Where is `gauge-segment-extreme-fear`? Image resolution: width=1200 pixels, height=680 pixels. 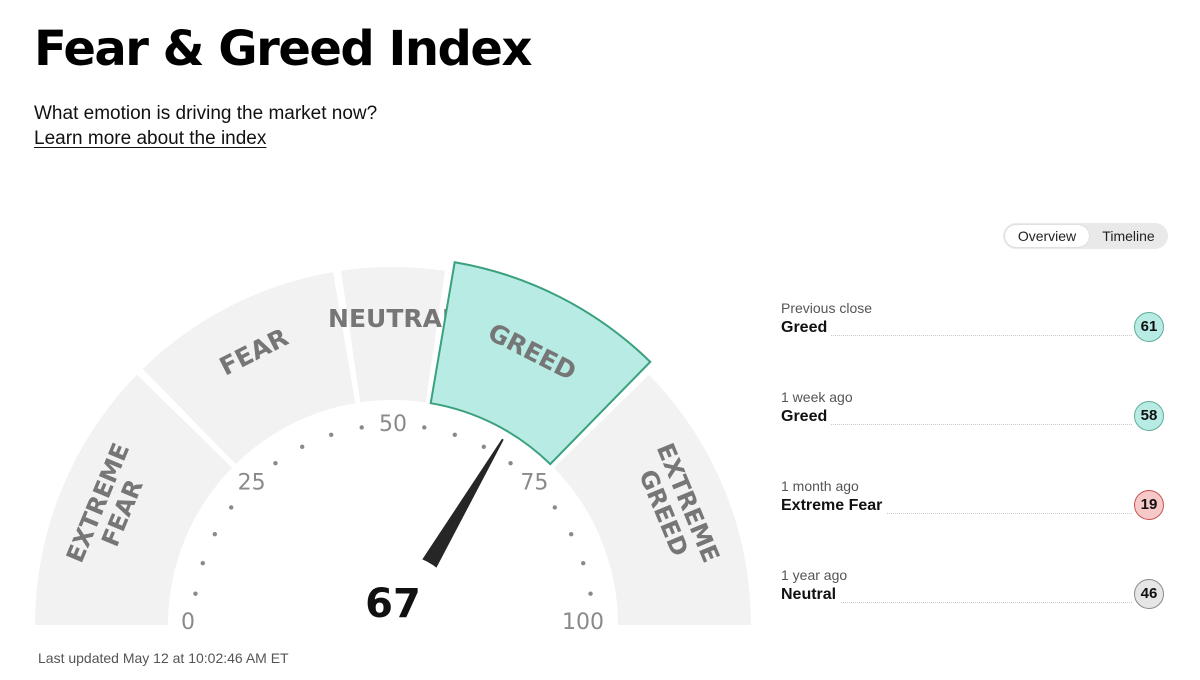 gauge-segment-extreme-fear is located at coordinates (134, 499).